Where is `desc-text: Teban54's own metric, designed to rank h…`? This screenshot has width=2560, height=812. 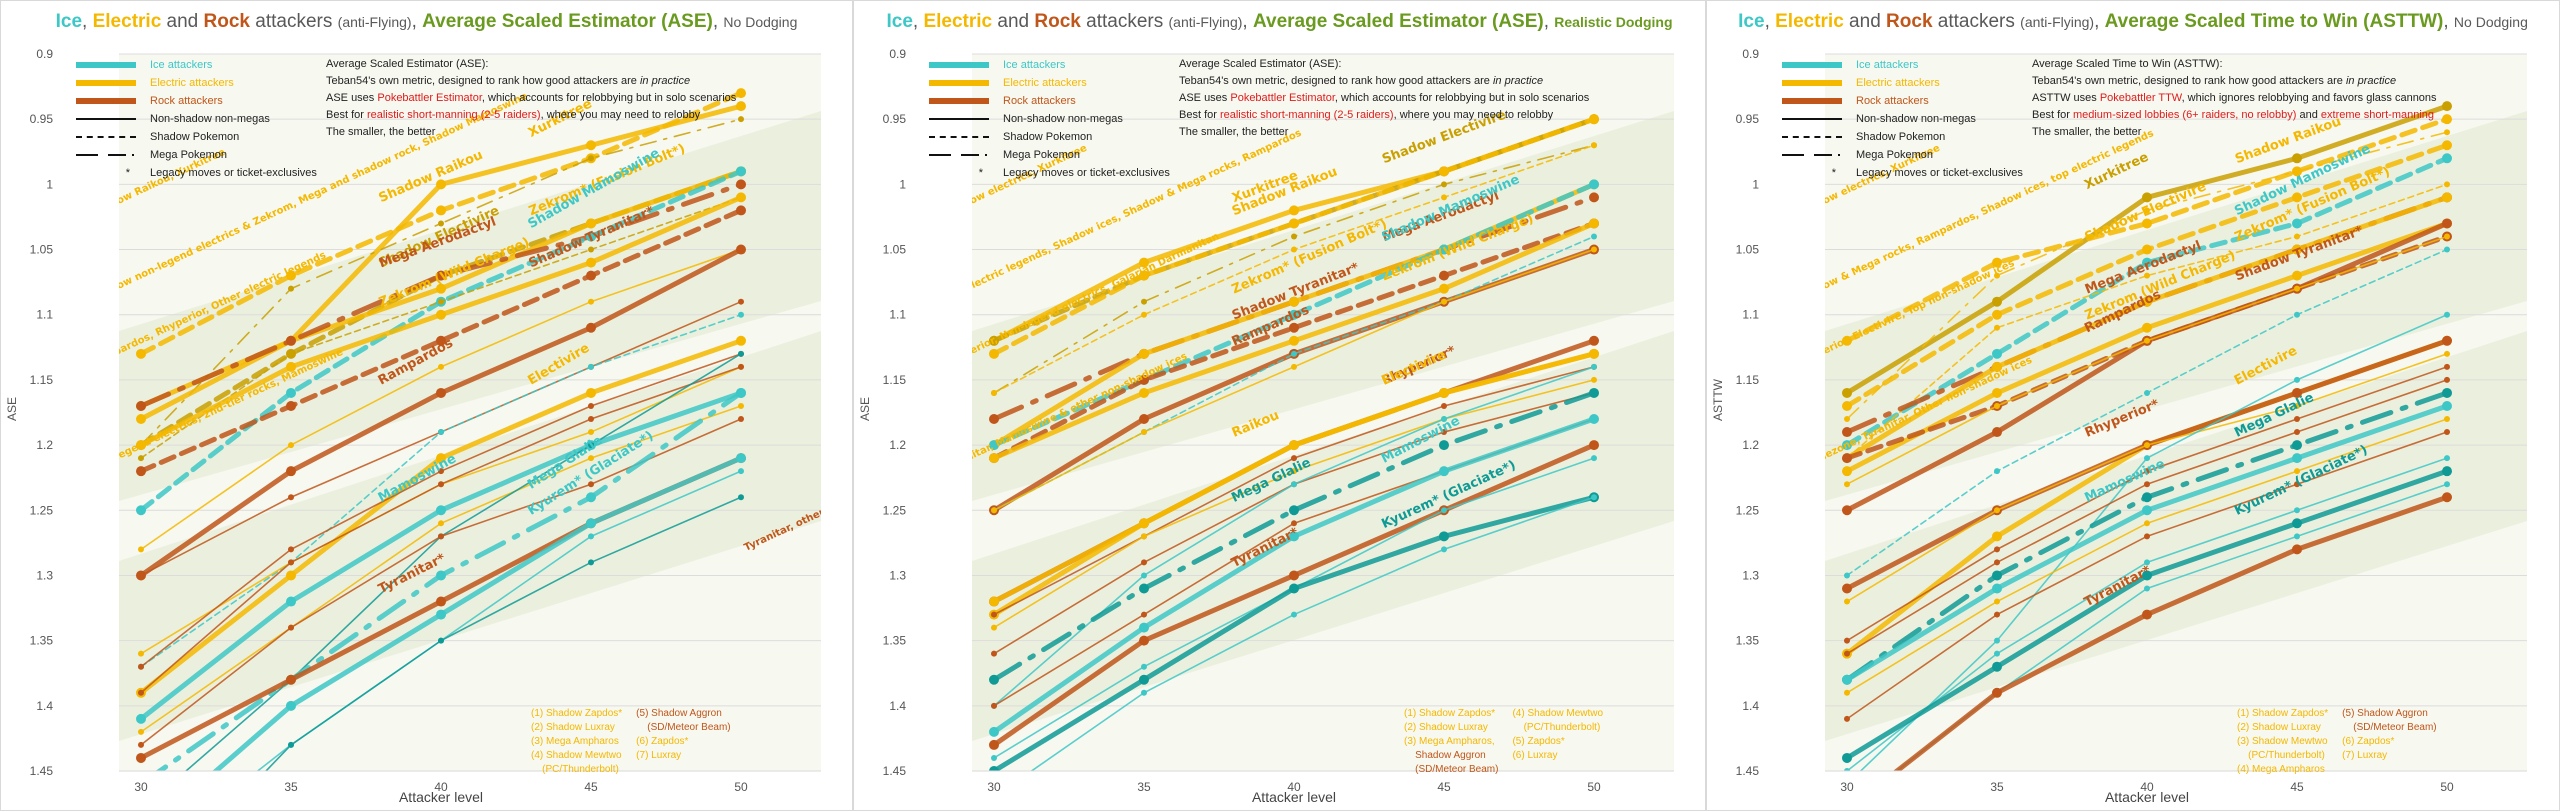 desc-text: Teban54's own metric, designed to rank h… is located at coordinates (1336, 81).